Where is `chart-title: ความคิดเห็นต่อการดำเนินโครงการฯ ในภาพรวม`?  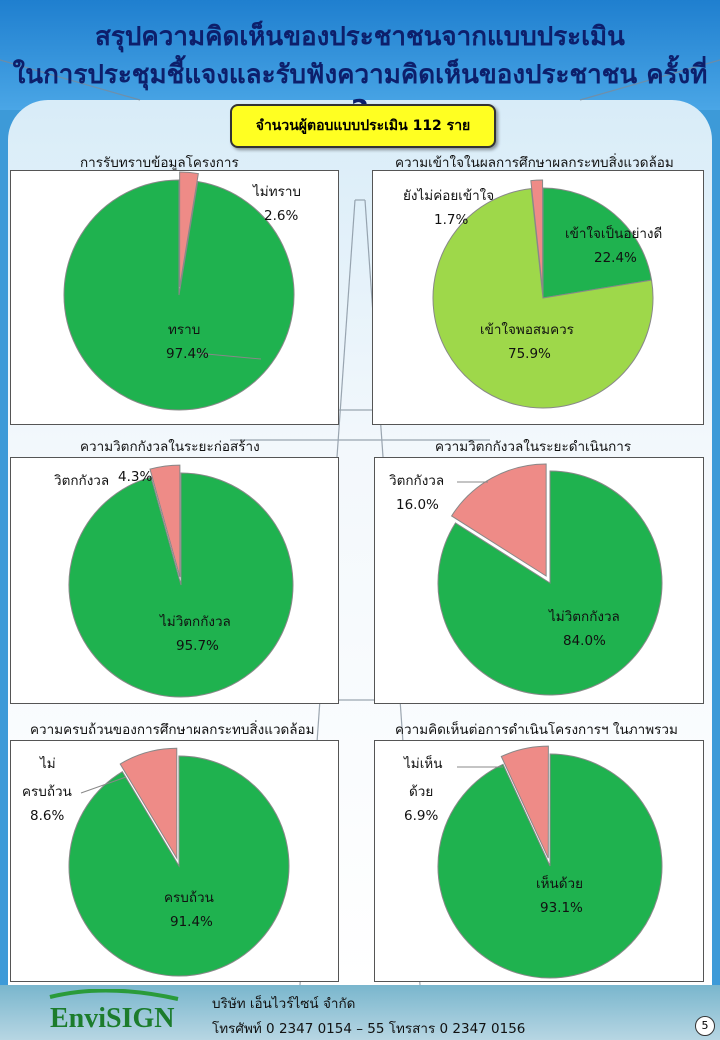
chart-title: ความคิดเห็นต่อการดำเนินโครงการฯ ในภาพรวม is located at coordinates (536, 730).